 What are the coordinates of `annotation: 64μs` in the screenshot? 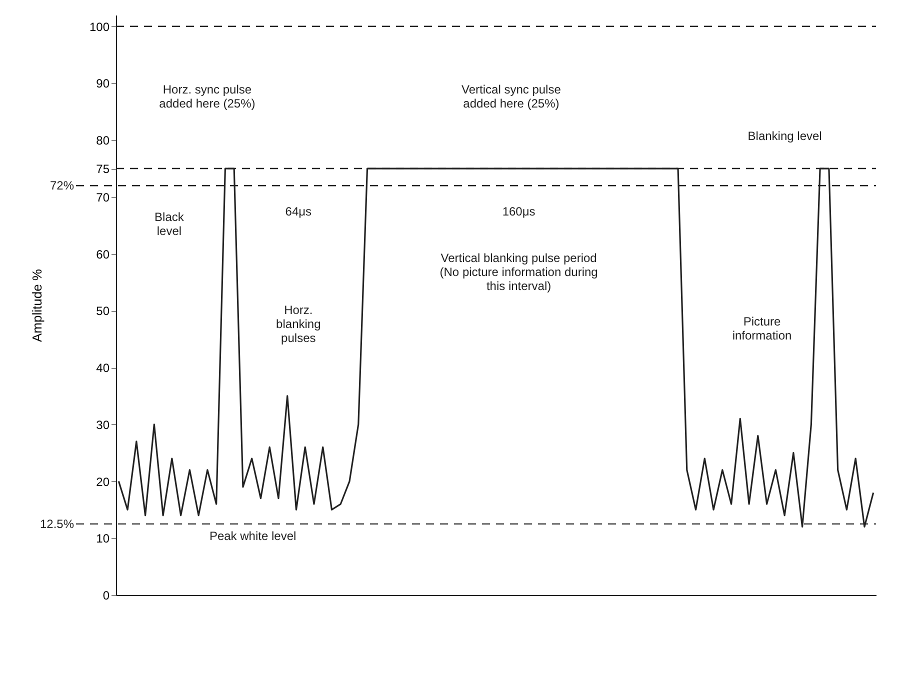 It's located at (298, 211).